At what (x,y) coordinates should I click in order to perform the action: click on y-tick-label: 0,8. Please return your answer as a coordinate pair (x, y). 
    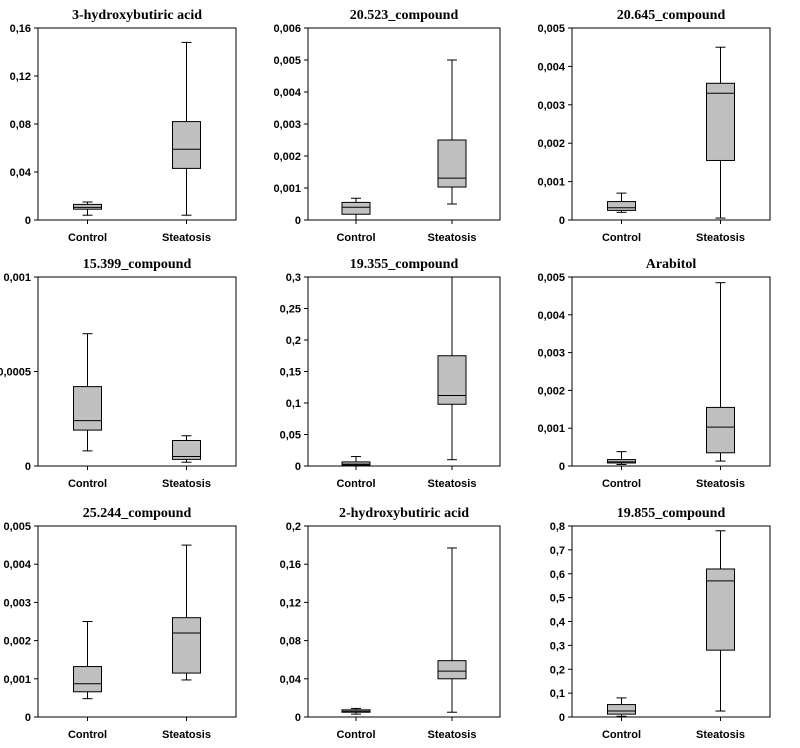
    Looking at the image, I should click on (557, 527).